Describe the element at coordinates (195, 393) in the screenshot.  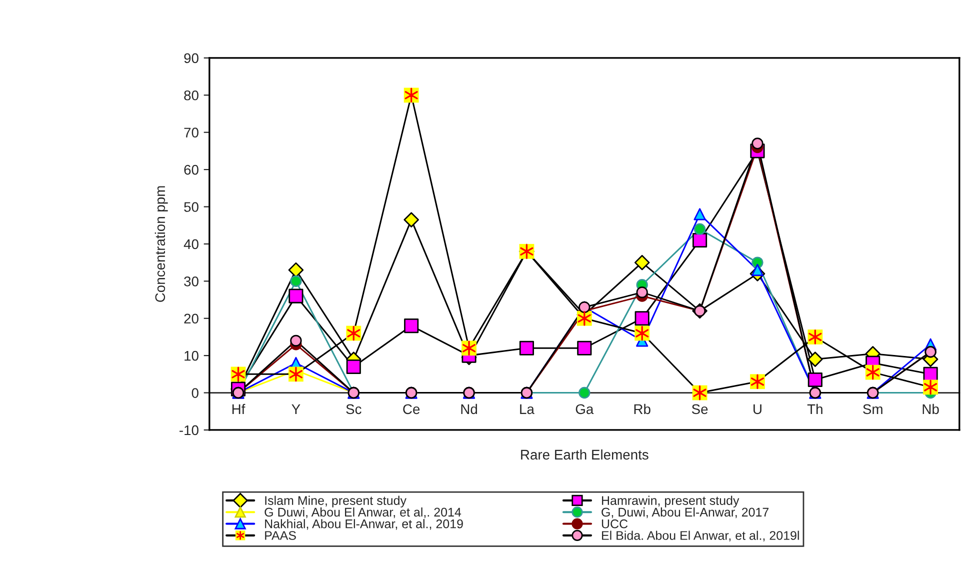
I see `y-tick-label: 0` at that location.